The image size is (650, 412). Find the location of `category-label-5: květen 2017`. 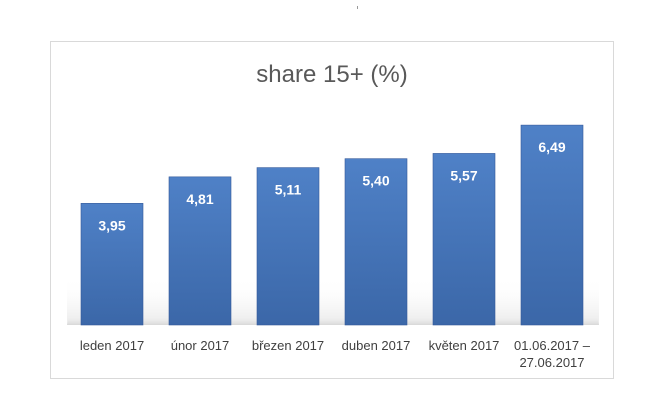

category-label-5: květen 2017 is located at coordinates (464, 345).